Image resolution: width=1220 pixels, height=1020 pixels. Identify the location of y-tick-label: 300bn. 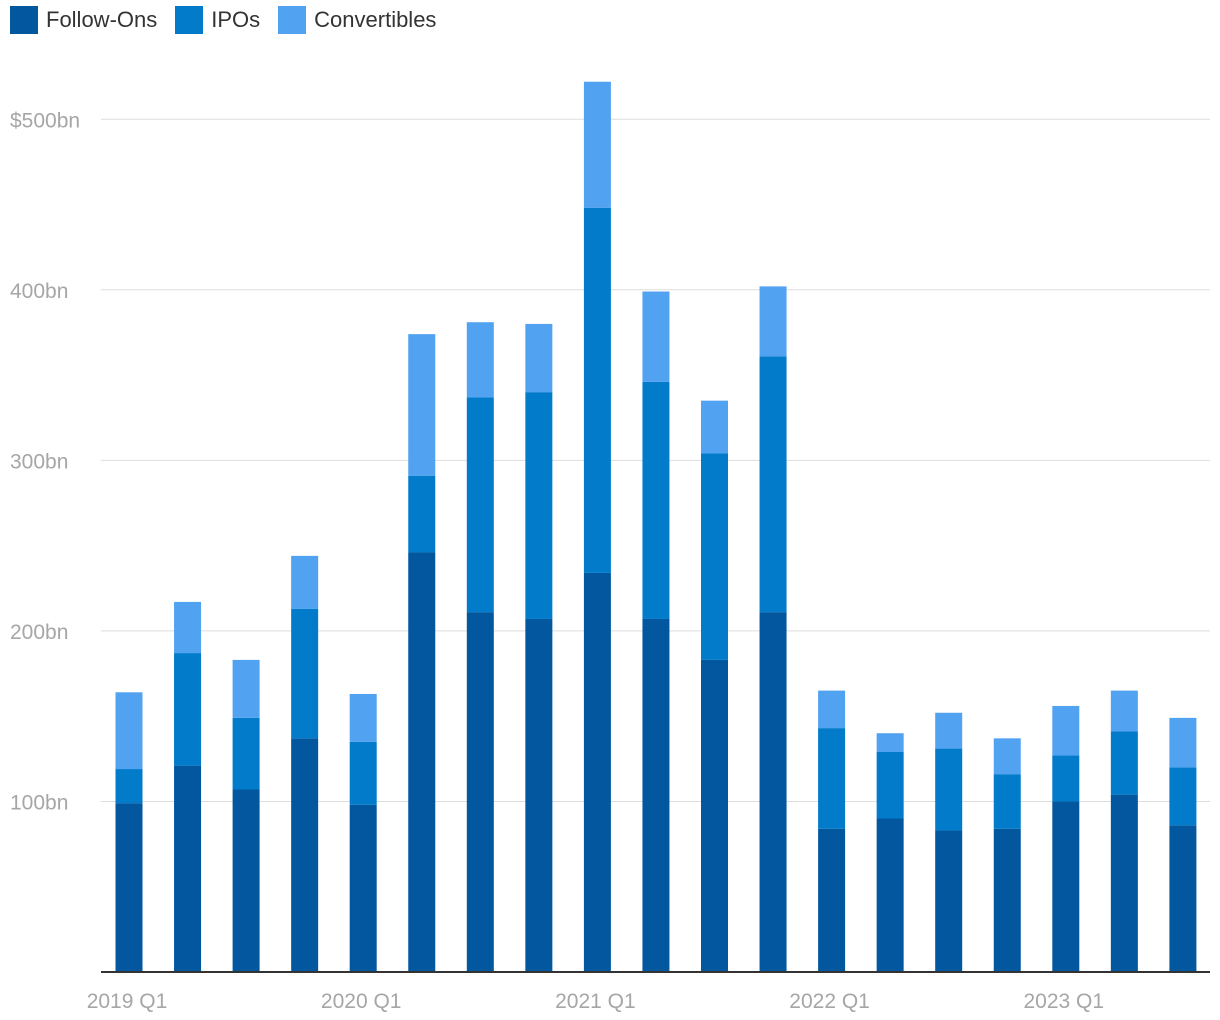
(39, 461).